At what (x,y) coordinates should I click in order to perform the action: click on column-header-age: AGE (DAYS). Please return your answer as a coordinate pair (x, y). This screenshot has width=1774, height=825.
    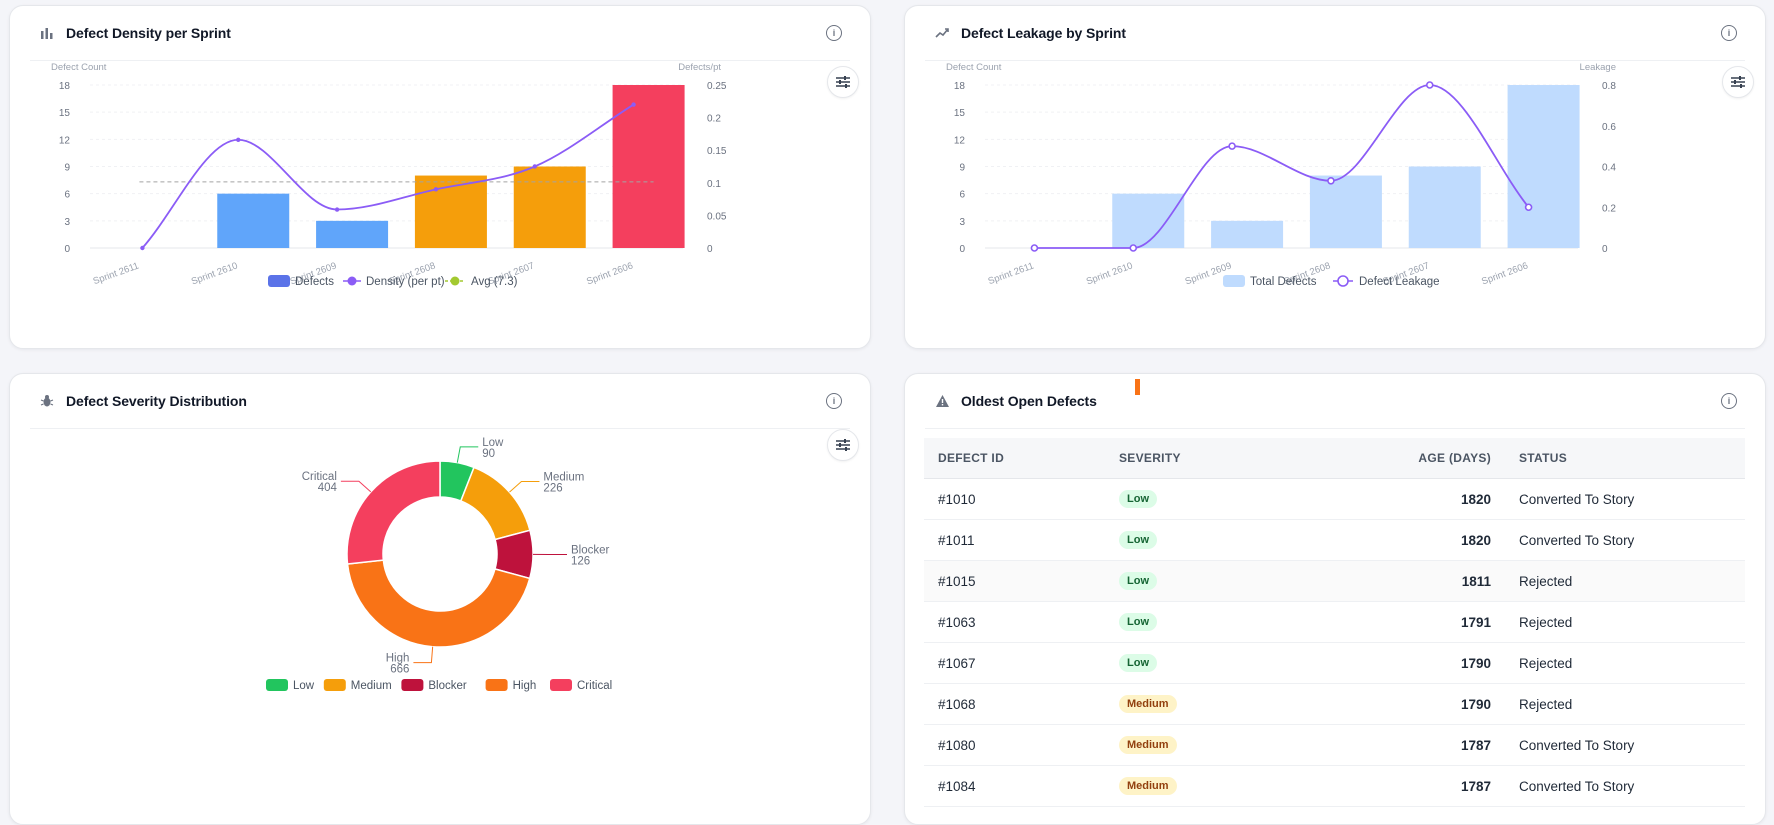
    Looking at the image, I should click on (1409, 458).